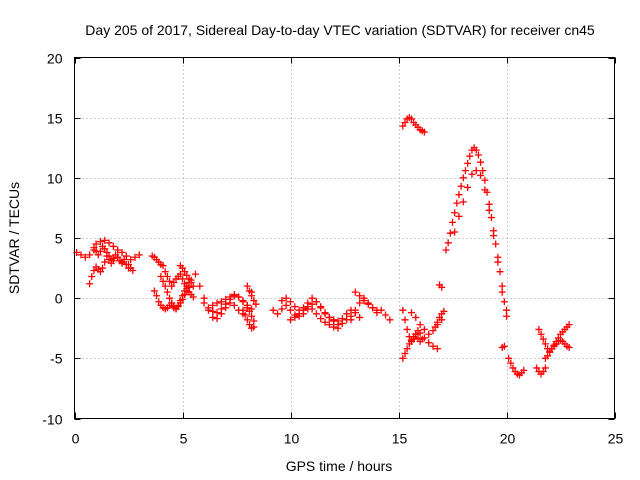 Image resolution: width=640 pixels, height=480 pixels. I want to click on y-axis-label: SDTVAR / TECUs, so click(14, 238).